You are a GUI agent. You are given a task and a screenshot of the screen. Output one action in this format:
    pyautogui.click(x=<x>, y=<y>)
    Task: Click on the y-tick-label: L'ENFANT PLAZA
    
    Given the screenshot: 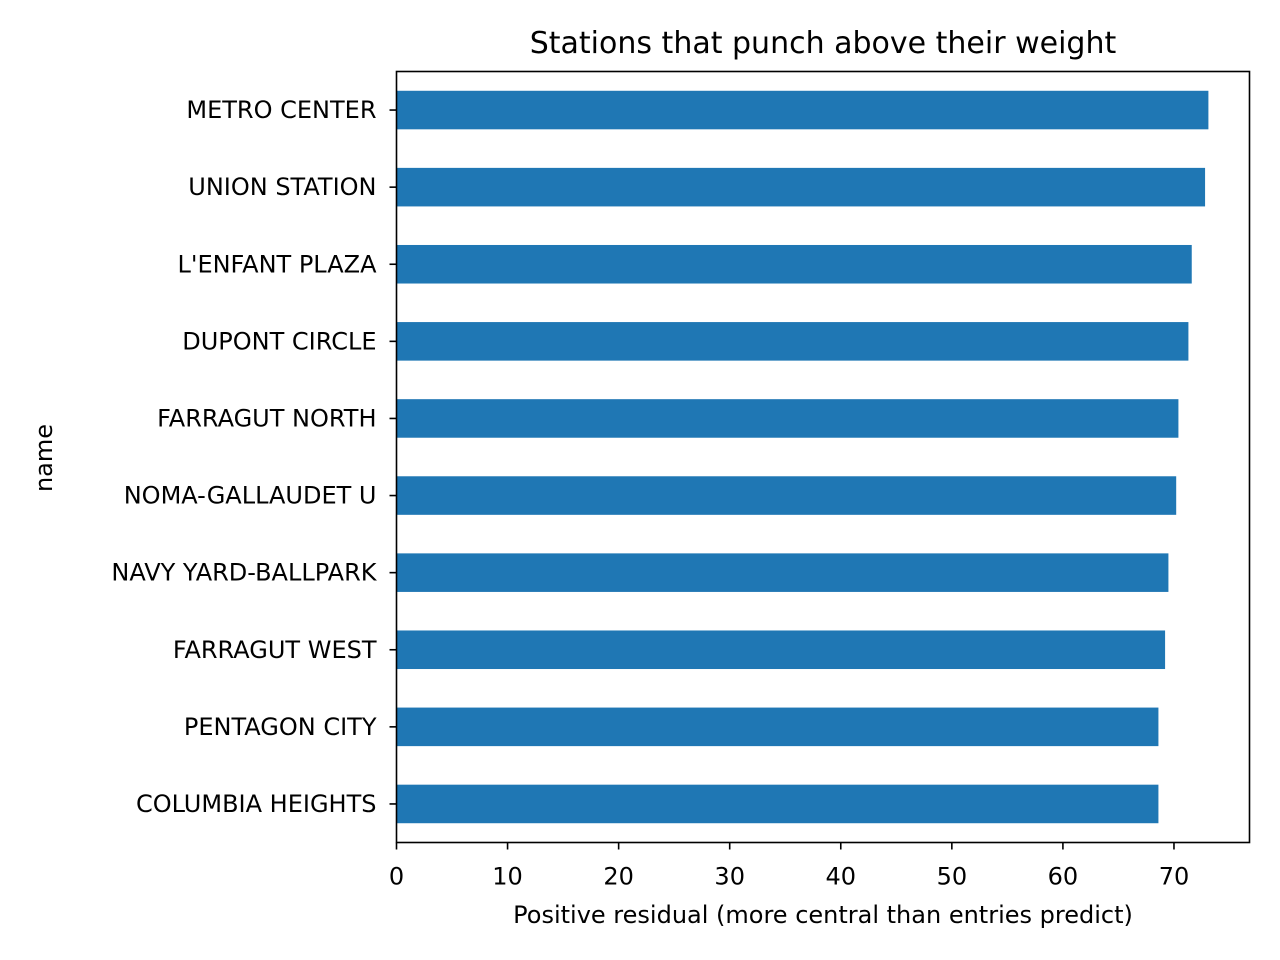 What is the action you would take?
    pyautogui.click(x=277, y=264)
    